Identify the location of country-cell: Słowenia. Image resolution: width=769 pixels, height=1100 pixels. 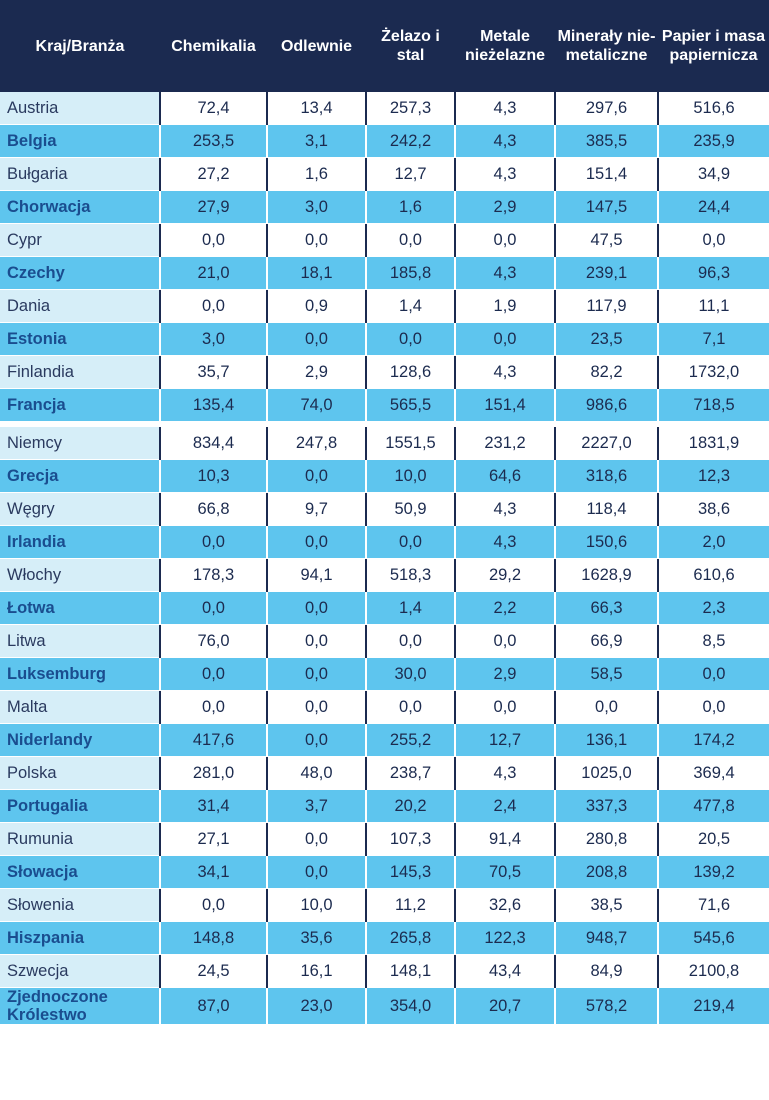
(80, 905).